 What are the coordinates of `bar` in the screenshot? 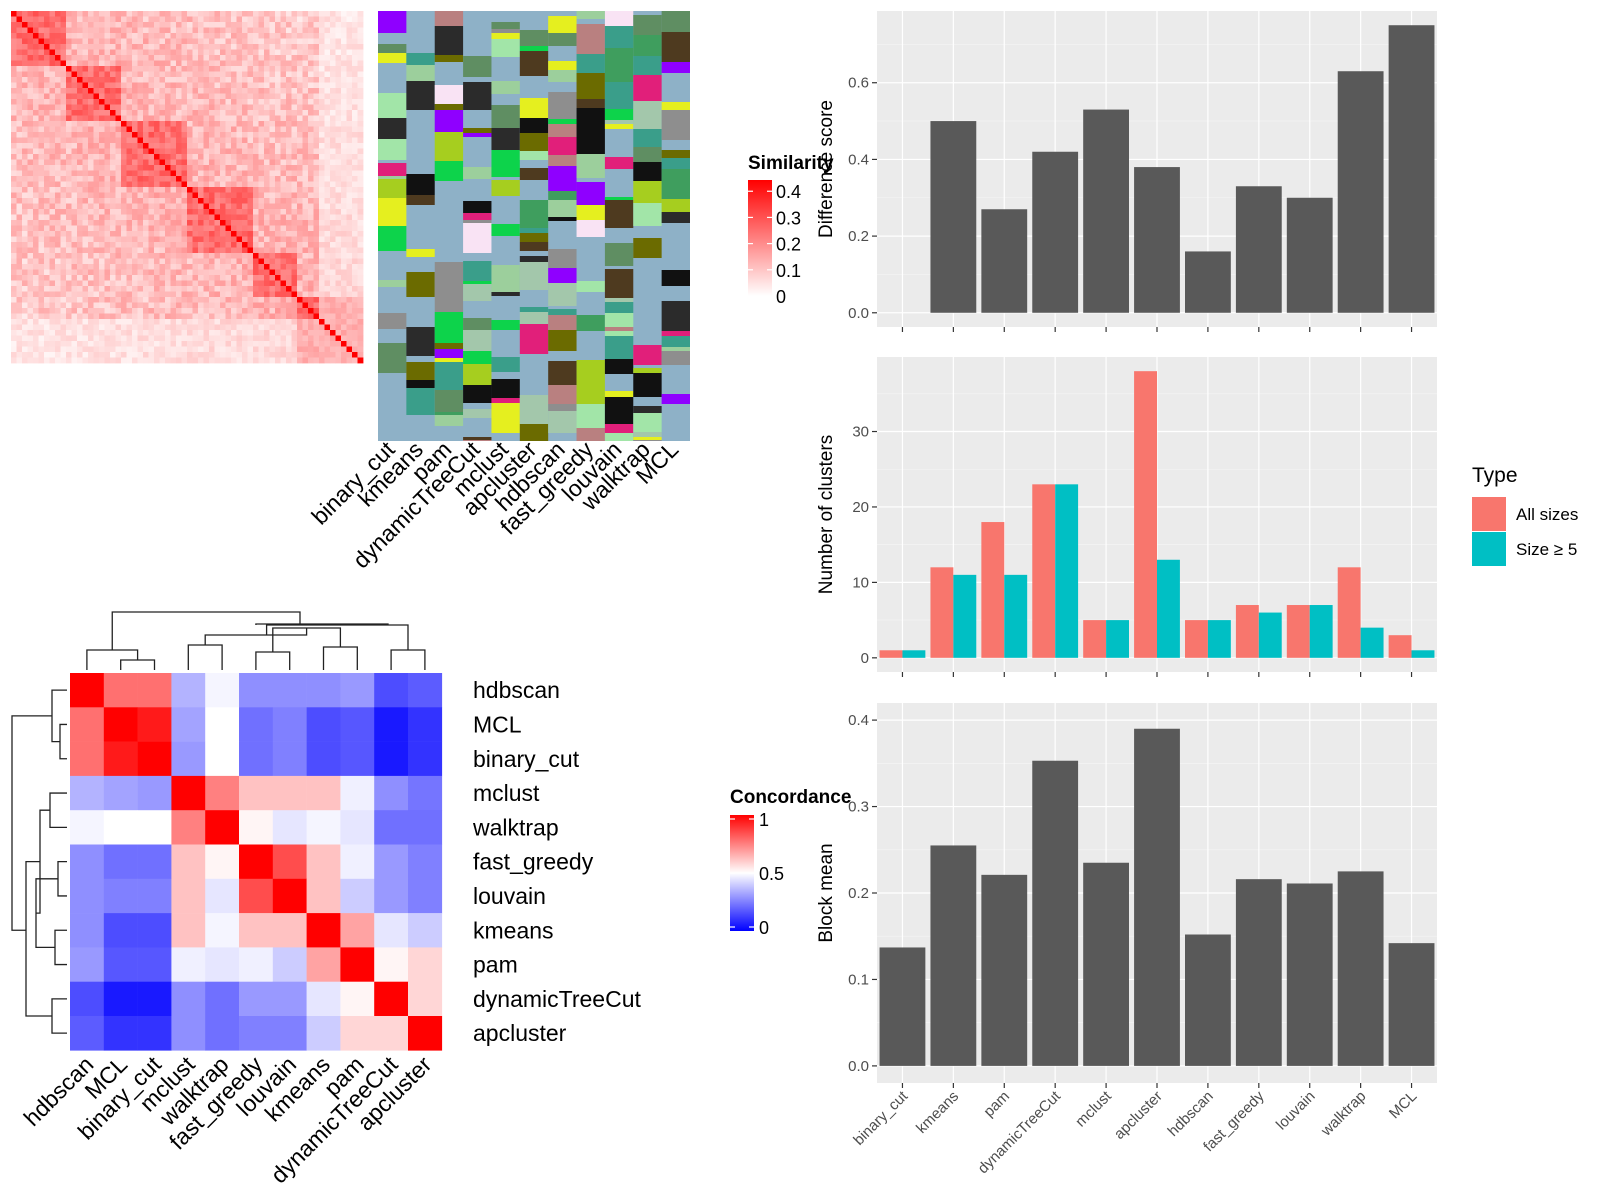 It's located at (1309, 974).